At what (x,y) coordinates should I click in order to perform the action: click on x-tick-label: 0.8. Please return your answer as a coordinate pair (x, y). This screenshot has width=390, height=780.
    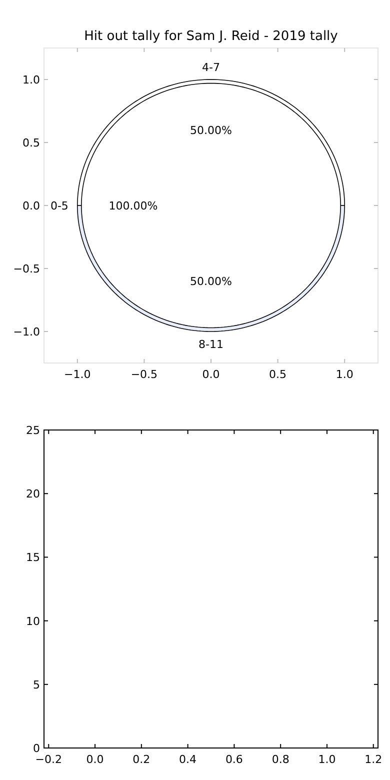
    Looking at the image, I should click on (281, 759).